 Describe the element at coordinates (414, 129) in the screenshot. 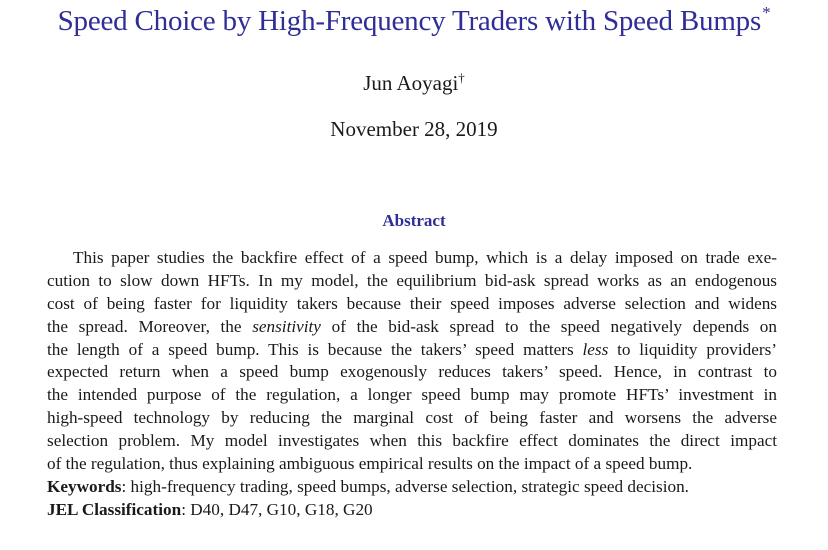

I see `paper-date: November 28, 2019` at that location.